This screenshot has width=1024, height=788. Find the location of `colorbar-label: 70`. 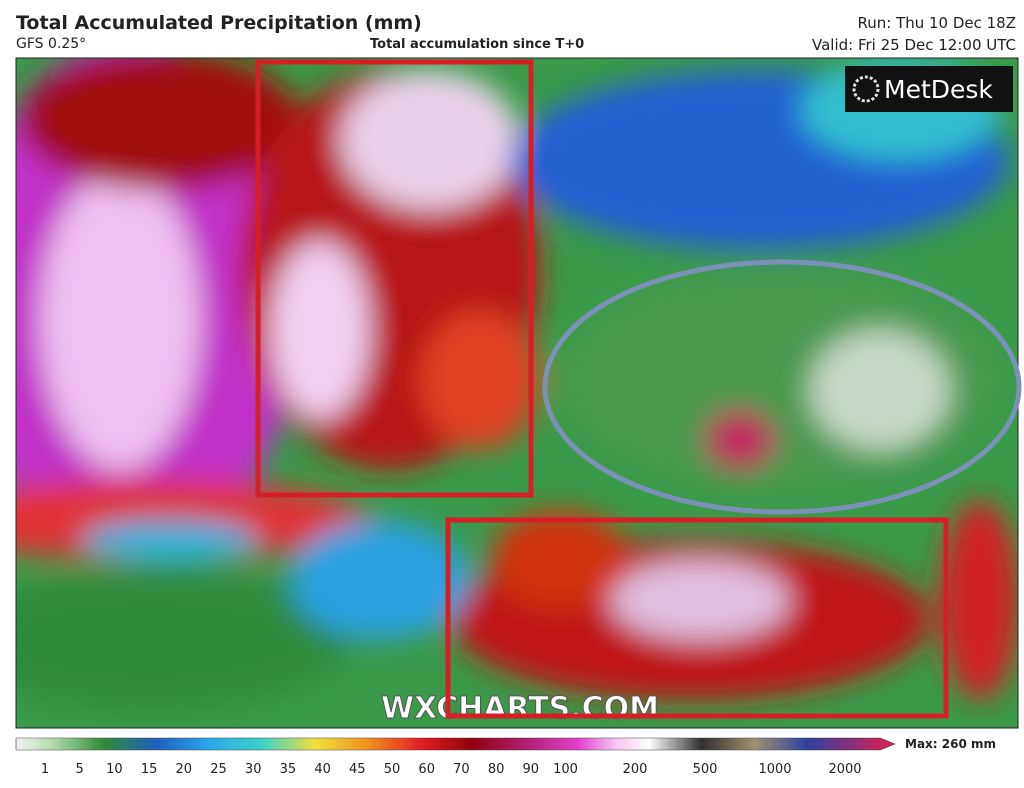

colorbar-label: 70 is located at coordinates (461, 769).